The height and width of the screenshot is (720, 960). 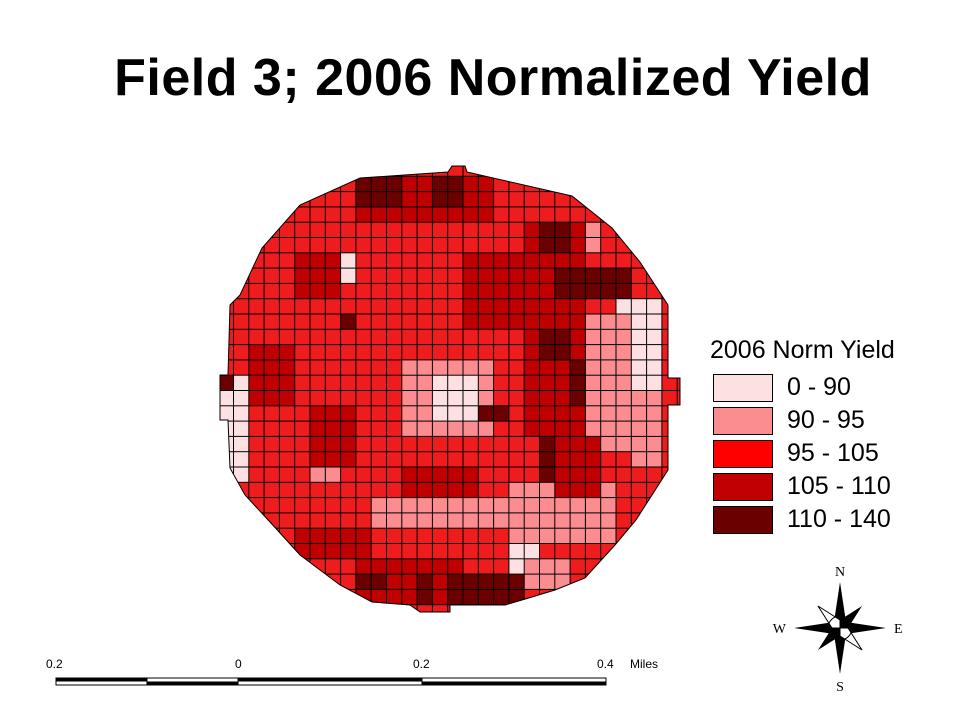 What do you see at coordinates (829, 639) in the screenshot?
I see `north-arrow-sw-point` at bounding box center [829, 639].